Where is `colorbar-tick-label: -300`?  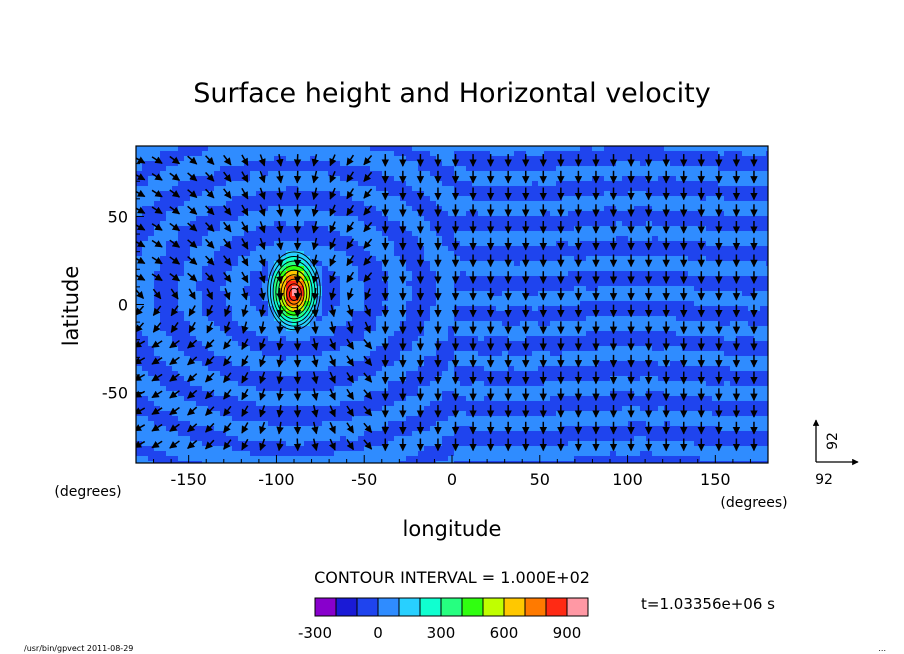 colorbar-tick-label: -300 is located at coordinates (315, 633).